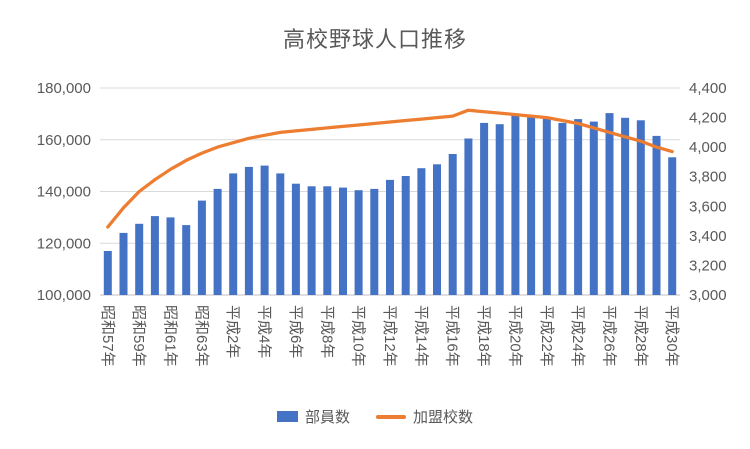 Image resolution: width=750 pixels, height=449 pixels. I want to click on right-axis-tick-label: 4,000, so click(708, 147).